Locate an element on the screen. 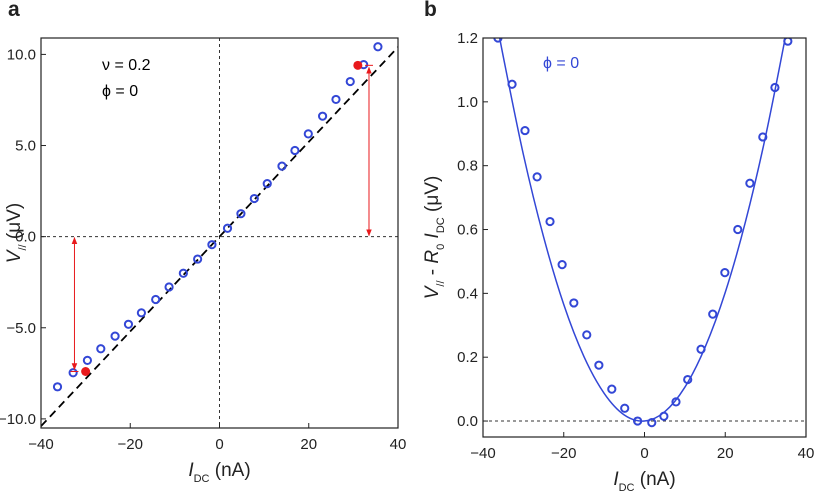 The height and width of the screenshot is (502, 830). axis-label: V// - R0 IDC (μV) is located at coordinates (434, 238).